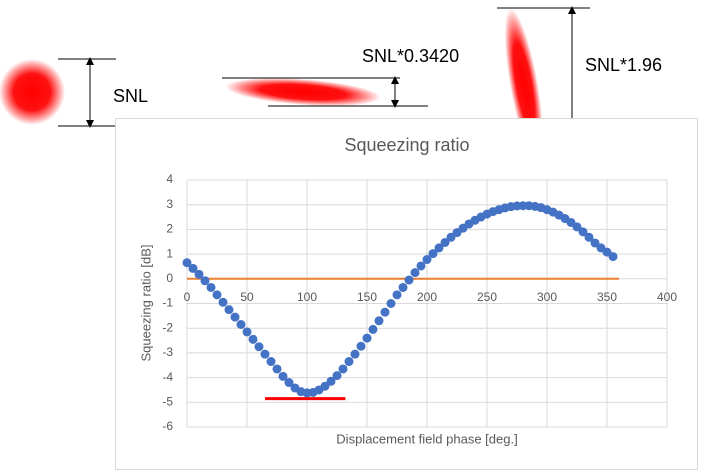 Image resolution: width=709 pixels, height=476 pixels. I want to click on x-tick-label: 300, so click(547, 297).